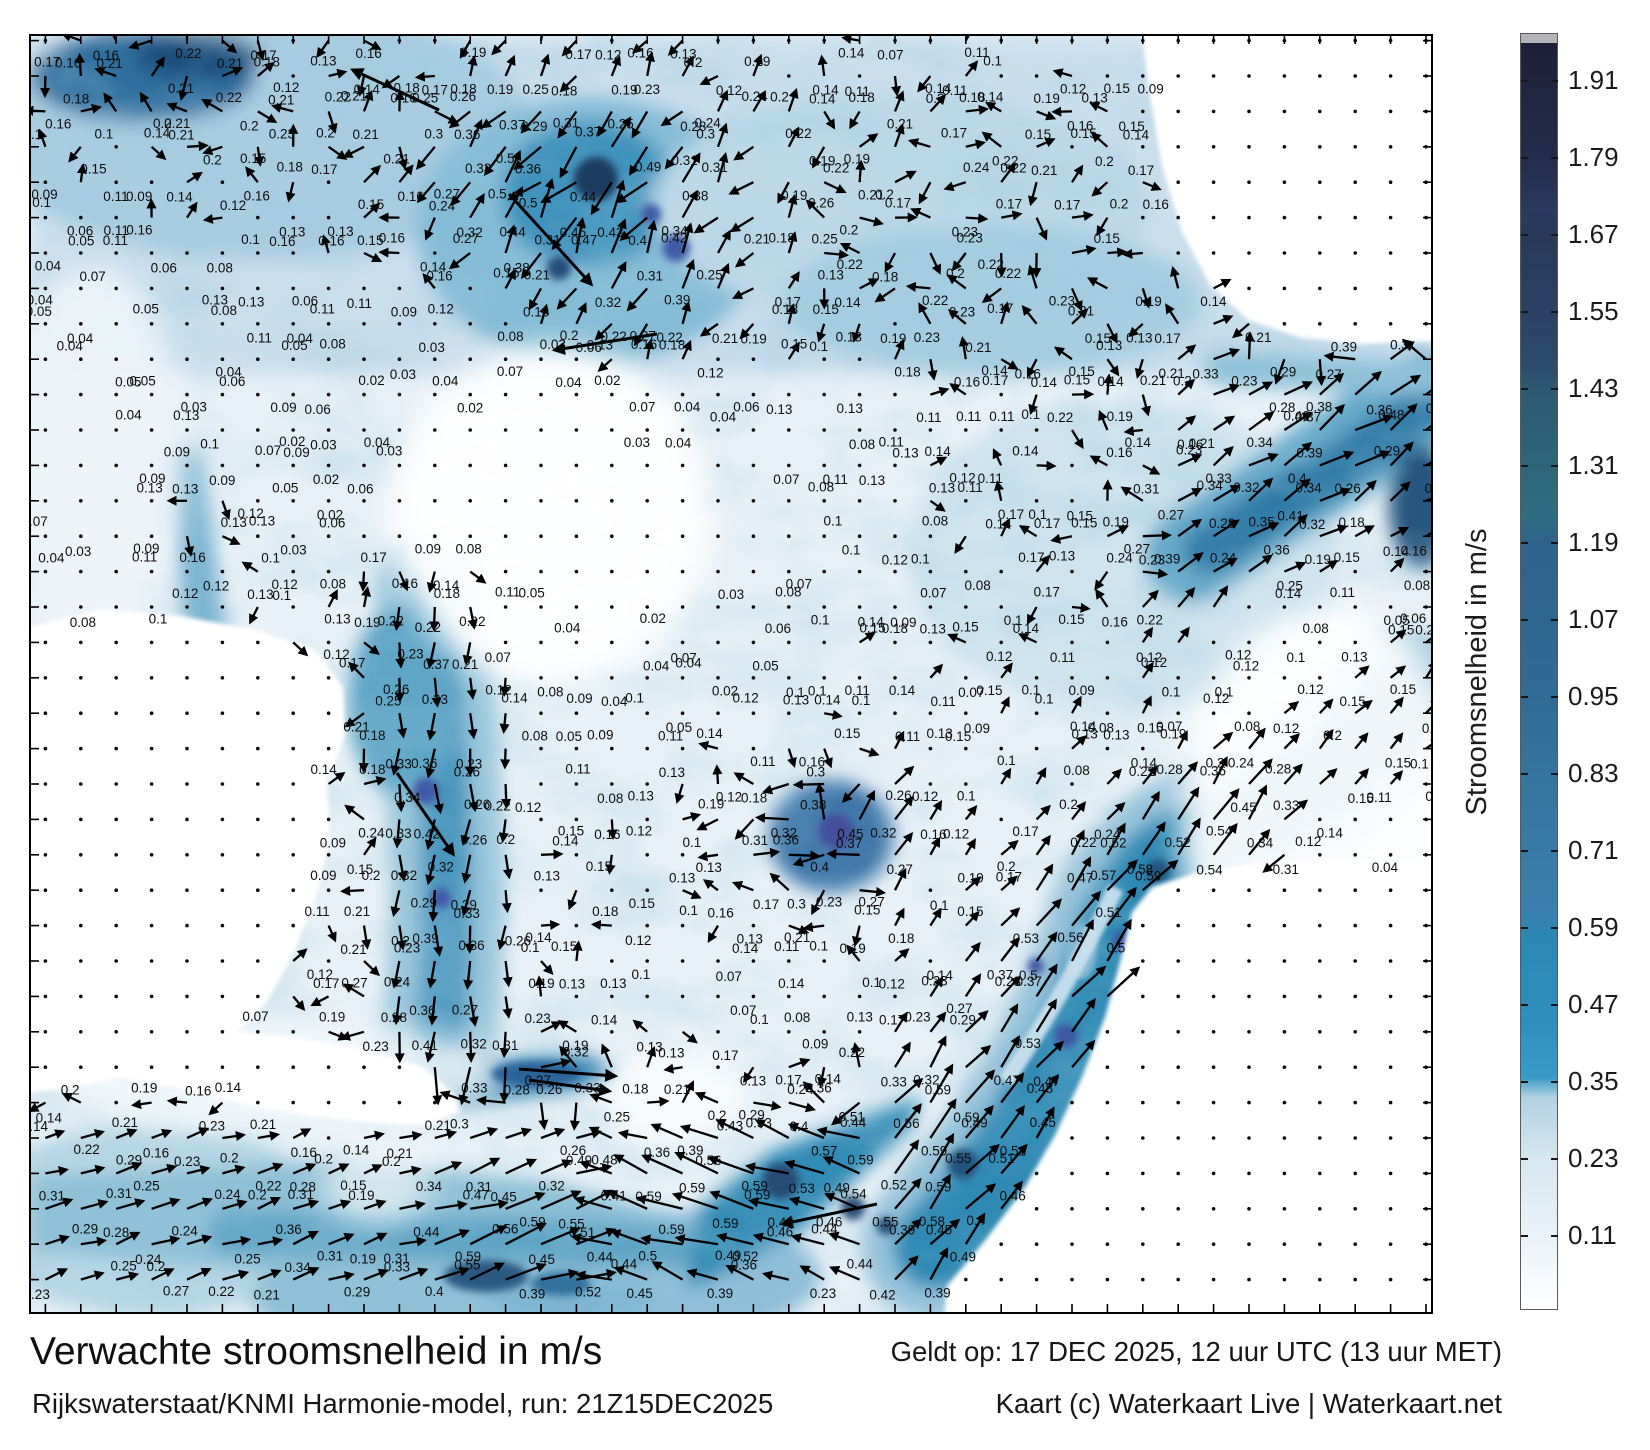  I want to click on svg-text: 0.5, so click(647, 1256).